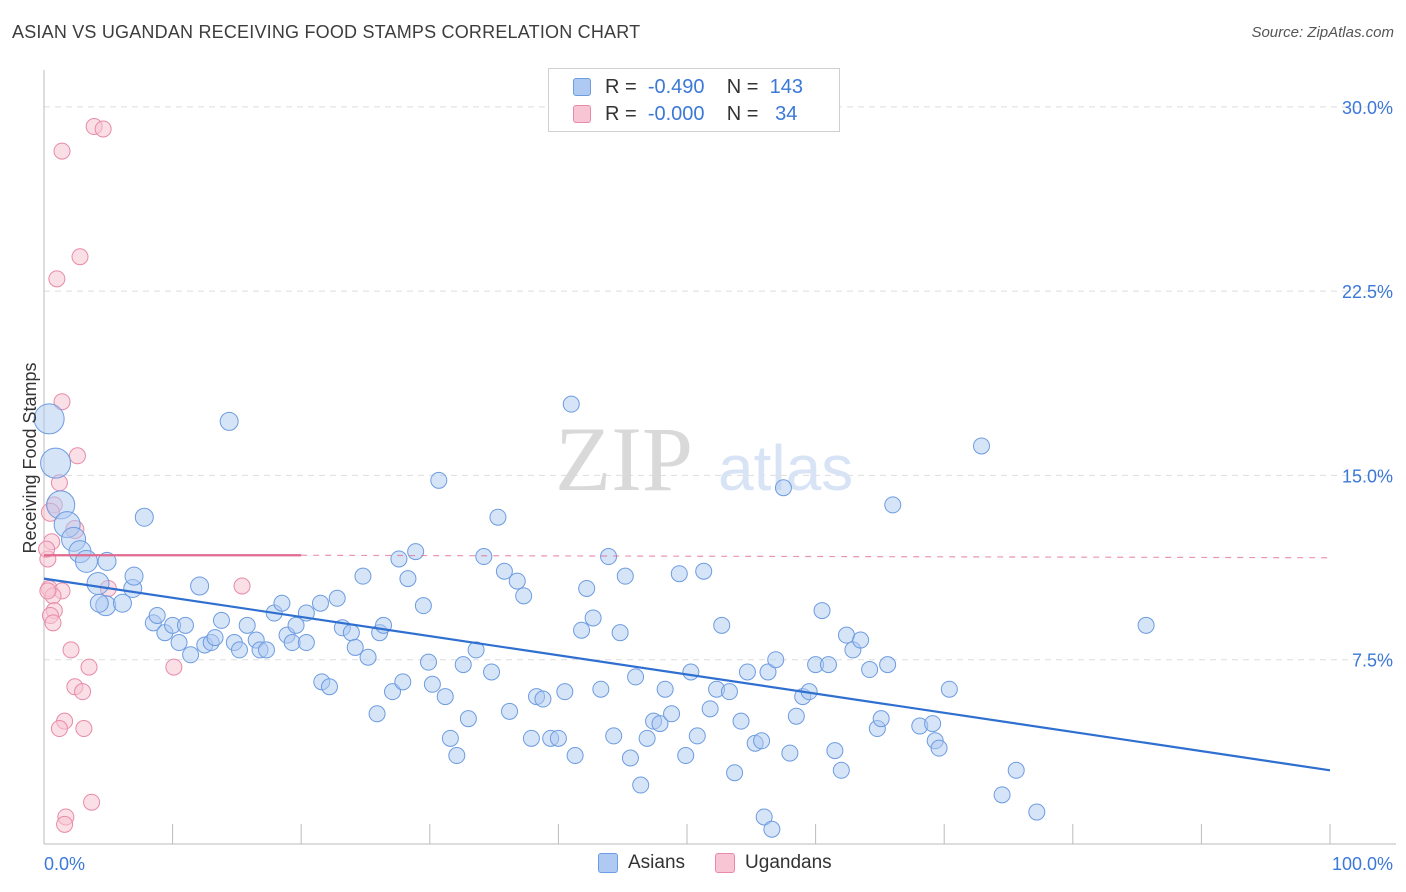 This screenshot has width=1406, height=892. I want to click on legend-label-ugandans: Ugandans, so click(788, 862).